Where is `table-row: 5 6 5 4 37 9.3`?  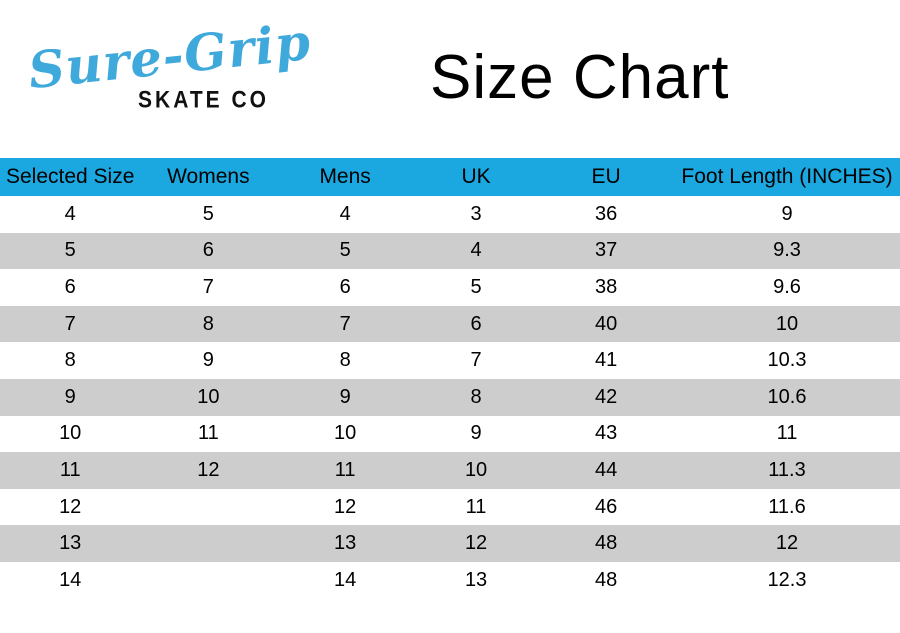
table-row: 5 6 5 4 37 9.3 is located at coordinates (450, 251).